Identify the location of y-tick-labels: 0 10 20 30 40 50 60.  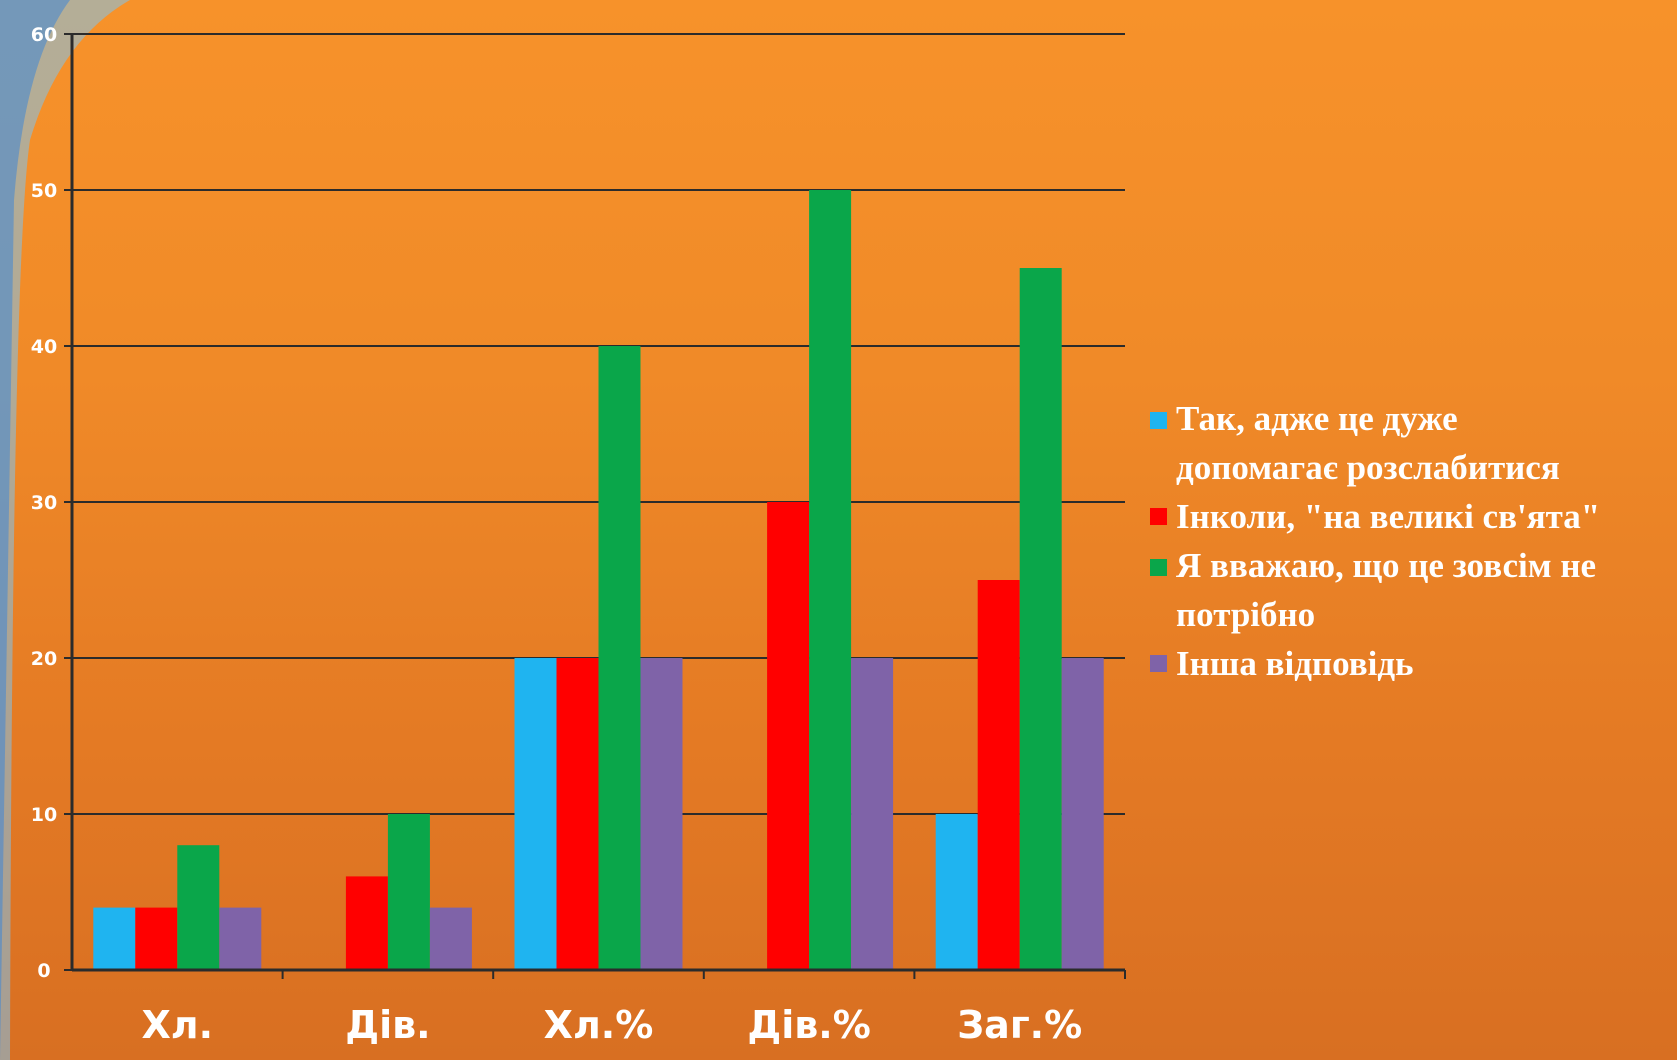
(44, 503).